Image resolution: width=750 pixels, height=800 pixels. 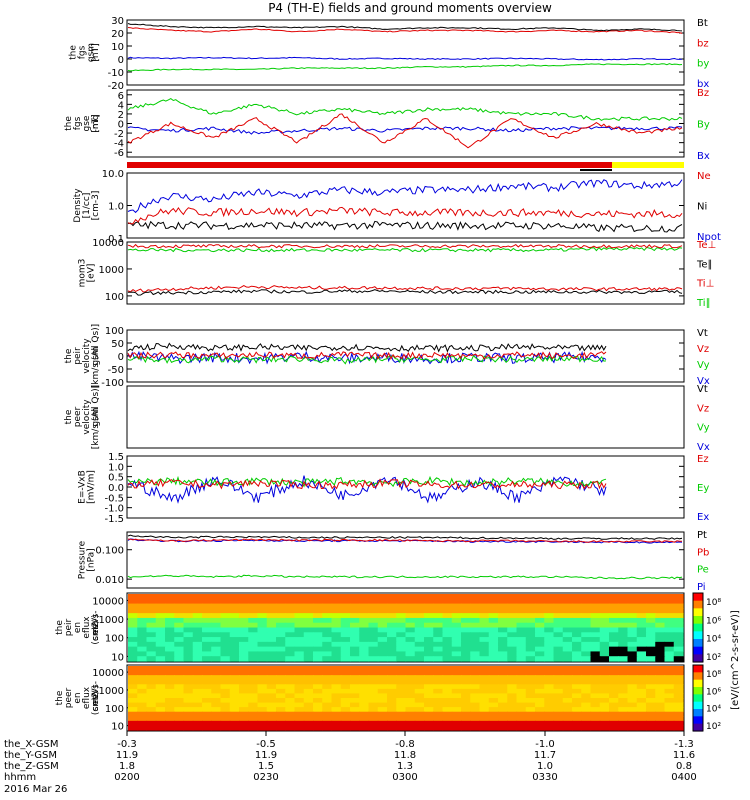 I want to click on y-tick-label: -10, so click(x=116, y=73).